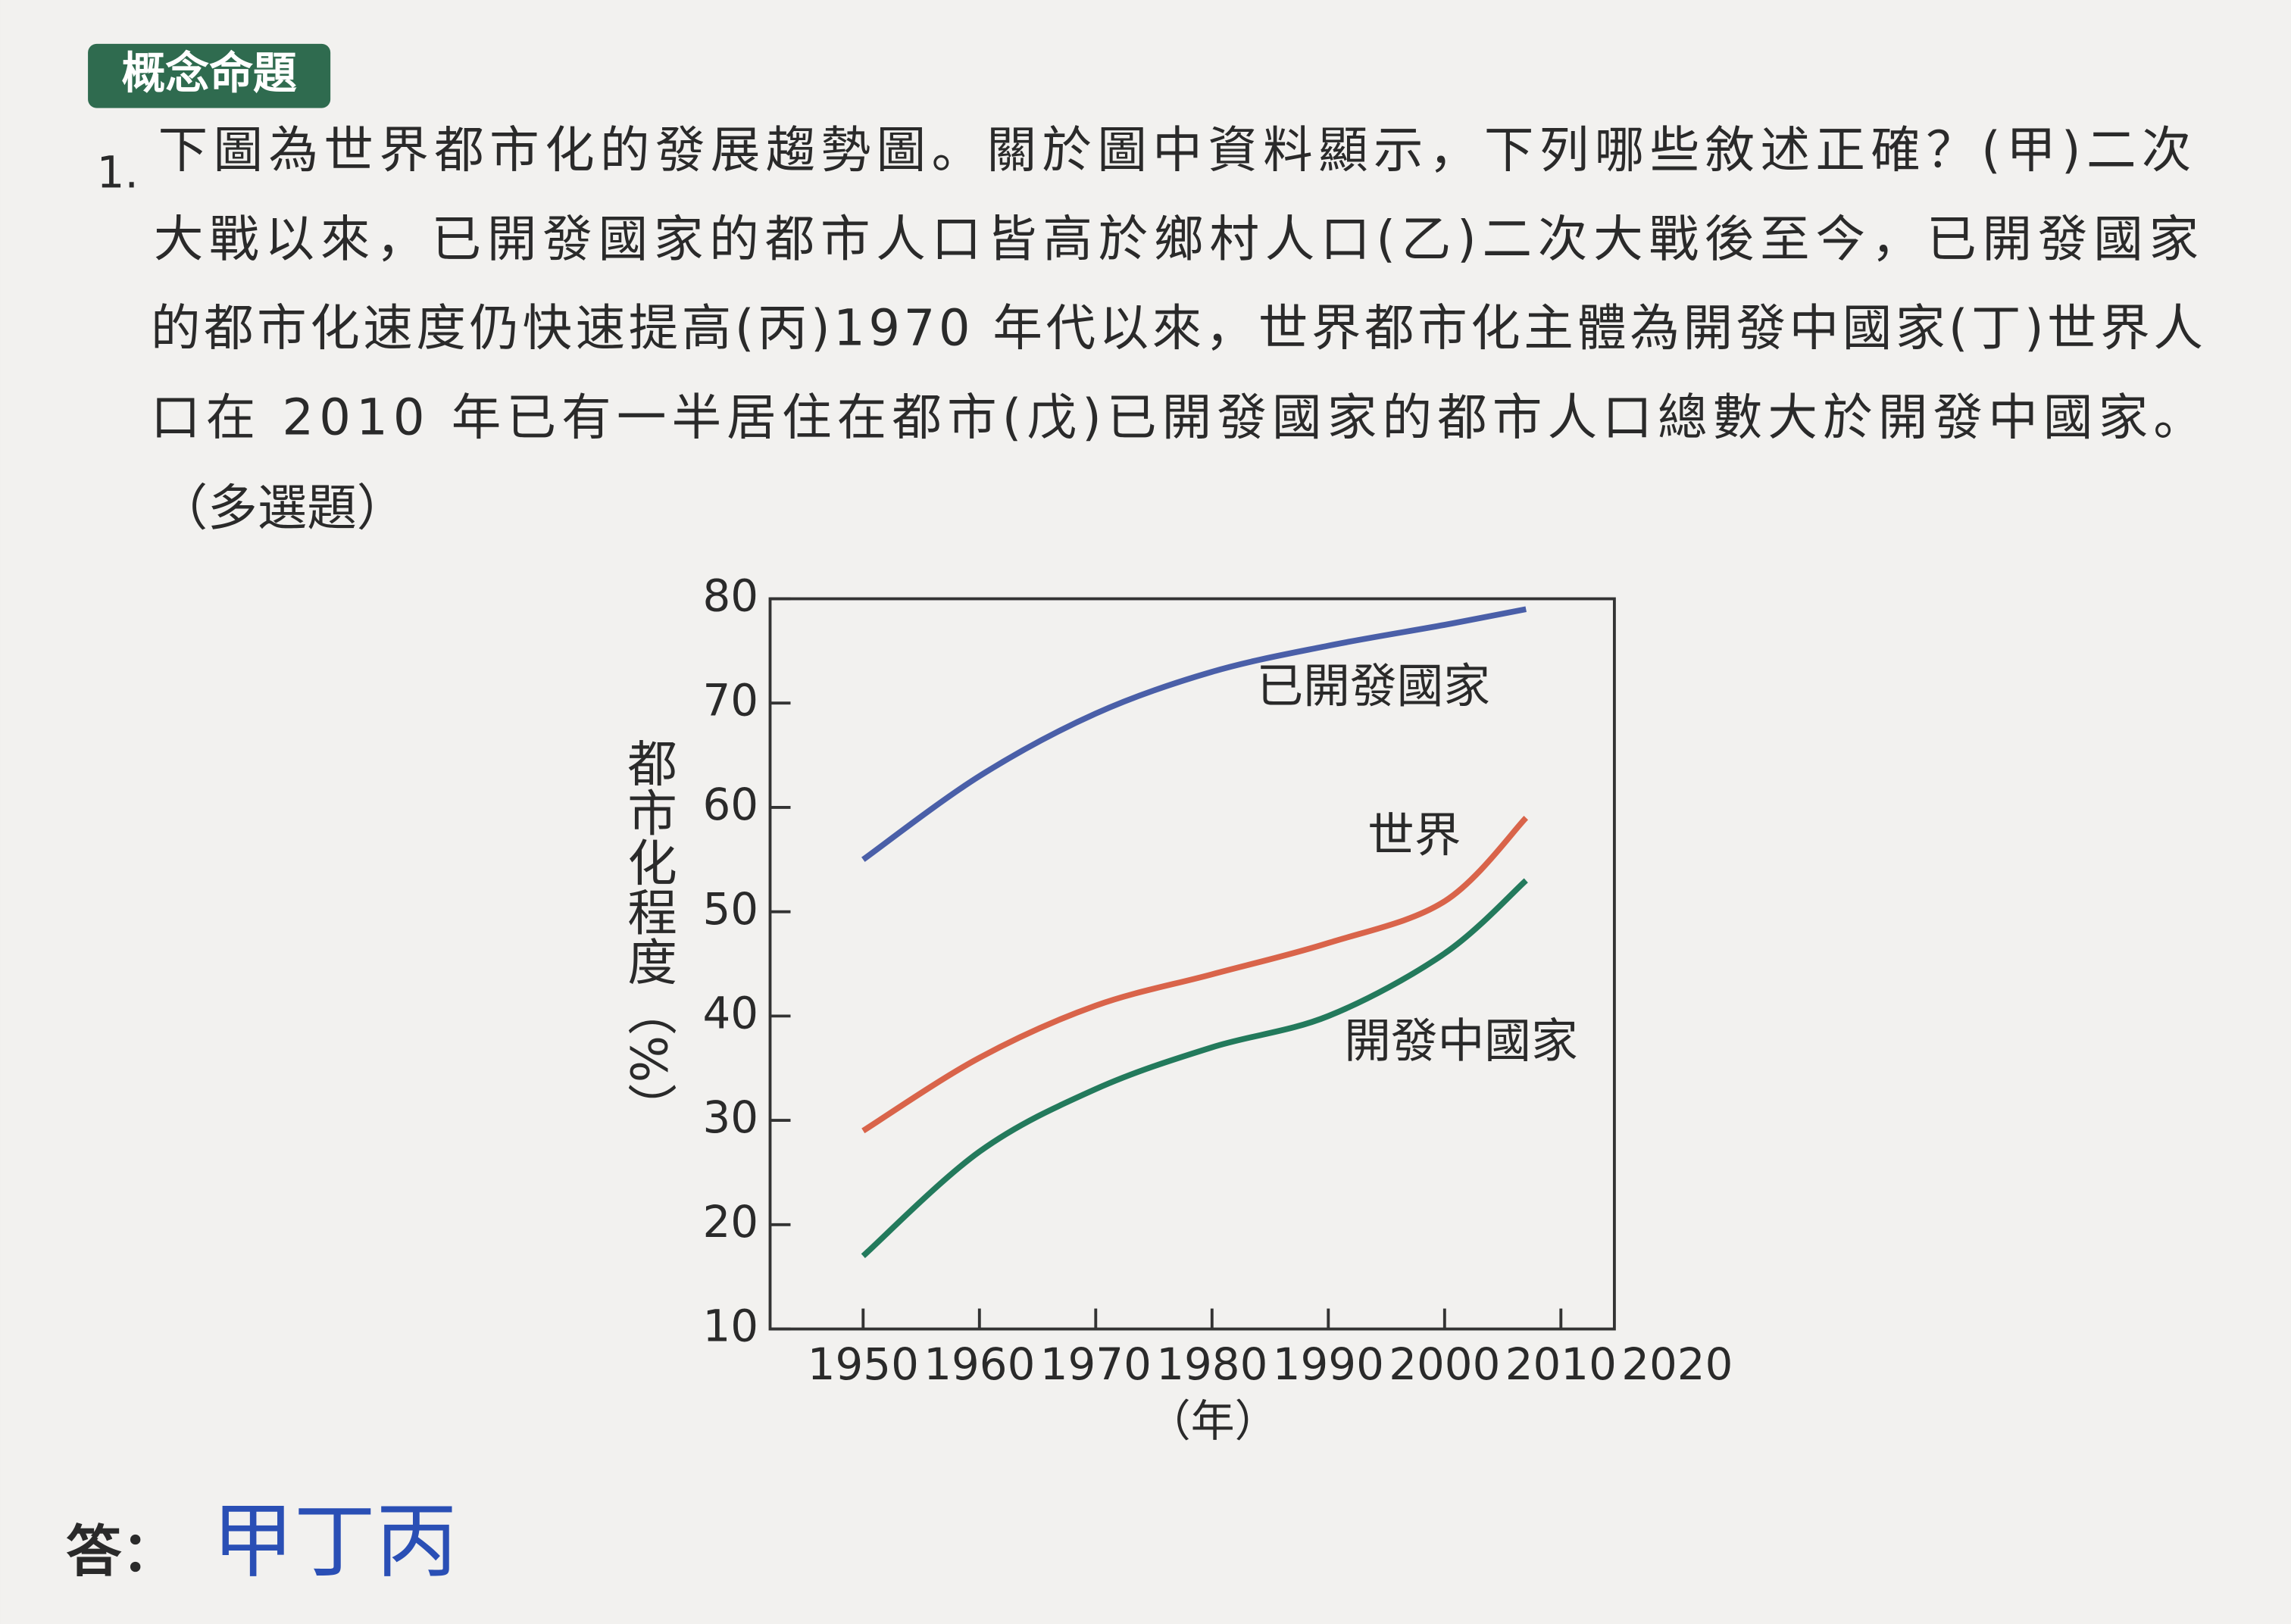 This screenshot has height=1624, width=2291. I want to click on y-tick-label: 70, so click(730, 700).